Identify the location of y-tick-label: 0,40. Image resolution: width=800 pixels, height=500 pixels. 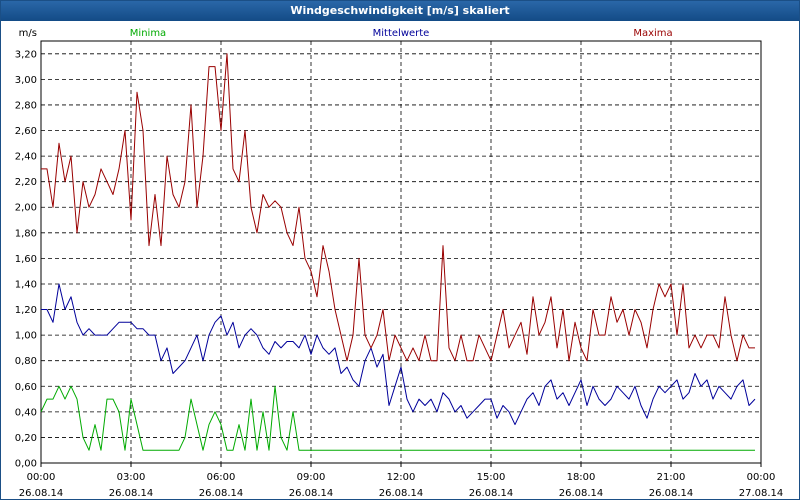
(26, 412).